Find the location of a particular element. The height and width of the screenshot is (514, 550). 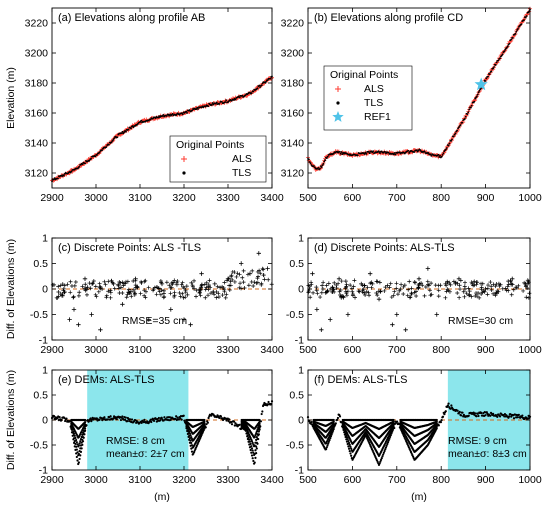

chart-title: (f) DEMs: ALS-TLS is located at coordinates (361, 380).